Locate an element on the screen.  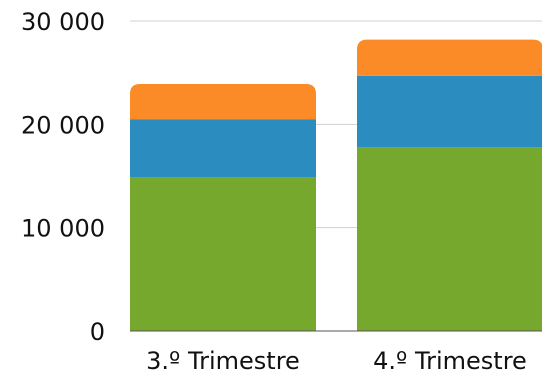
y-tick-label: 20 000 is located at coordinates (63, 125).